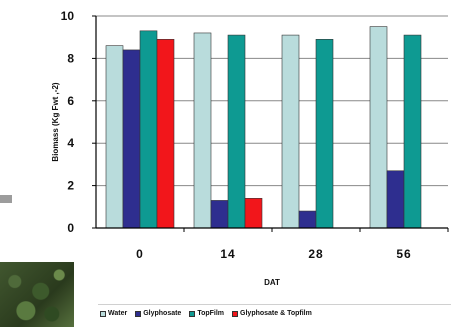 Image resolution: width=451 pixels, height=327 pixels. I want to click on y-tick-label: 8, so click(70, 58).